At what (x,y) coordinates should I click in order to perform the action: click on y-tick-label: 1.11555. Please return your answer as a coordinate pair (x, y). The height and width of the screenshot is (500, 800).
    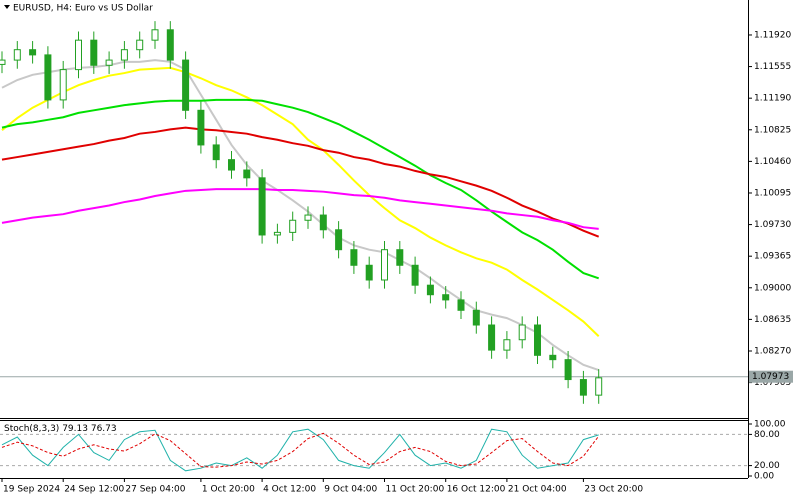
    Looking at the image, I should click on (772, 67).